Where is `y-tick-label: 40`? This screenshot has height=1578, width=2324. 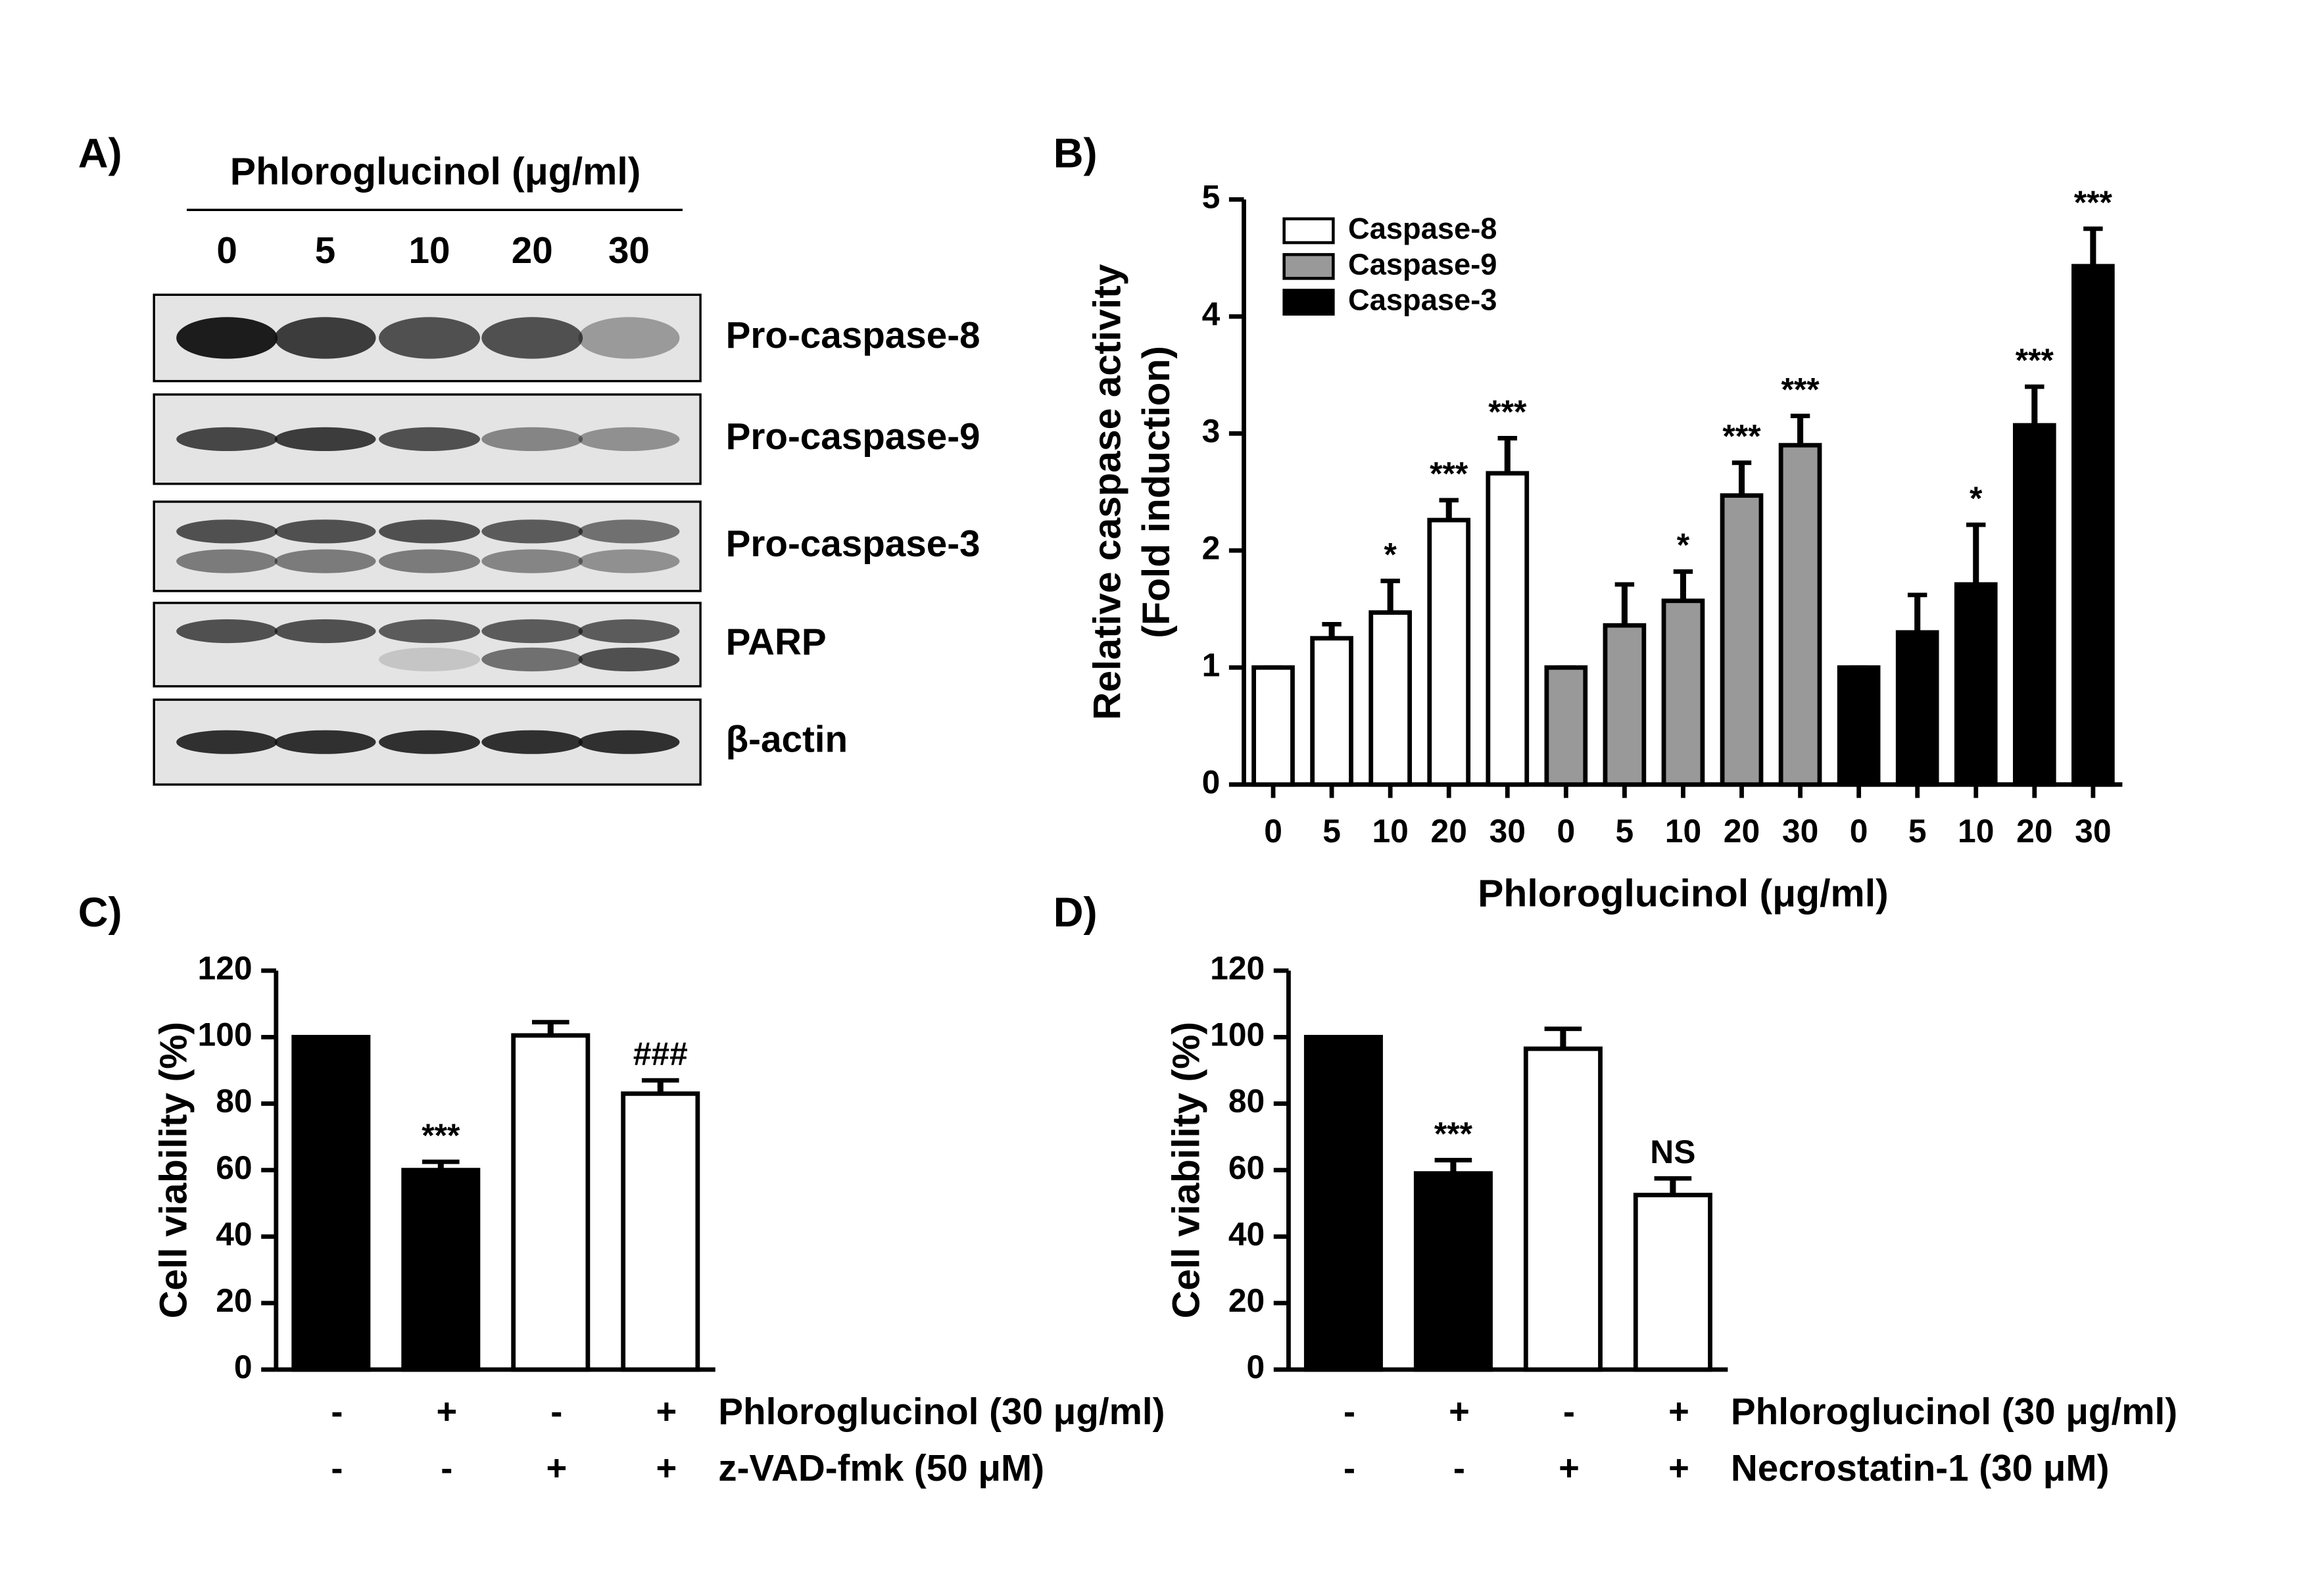 y-tick-label: 40 is located at coordinates (1246, 1234).